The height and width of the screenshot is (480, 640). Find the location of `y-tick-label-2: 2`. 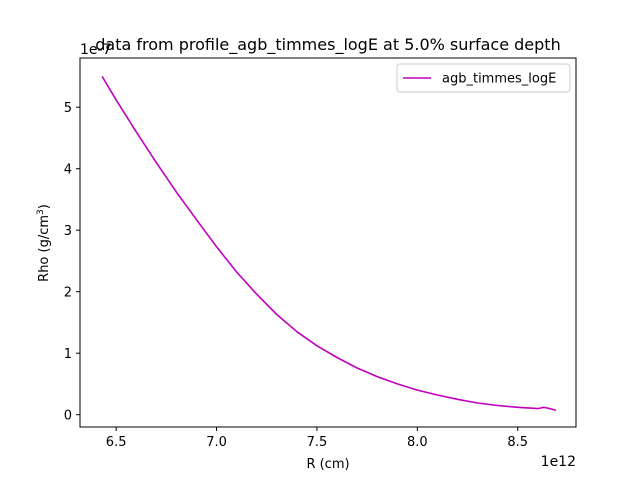

y-tick-label-2: 2 is located at coordinates (68, 293).